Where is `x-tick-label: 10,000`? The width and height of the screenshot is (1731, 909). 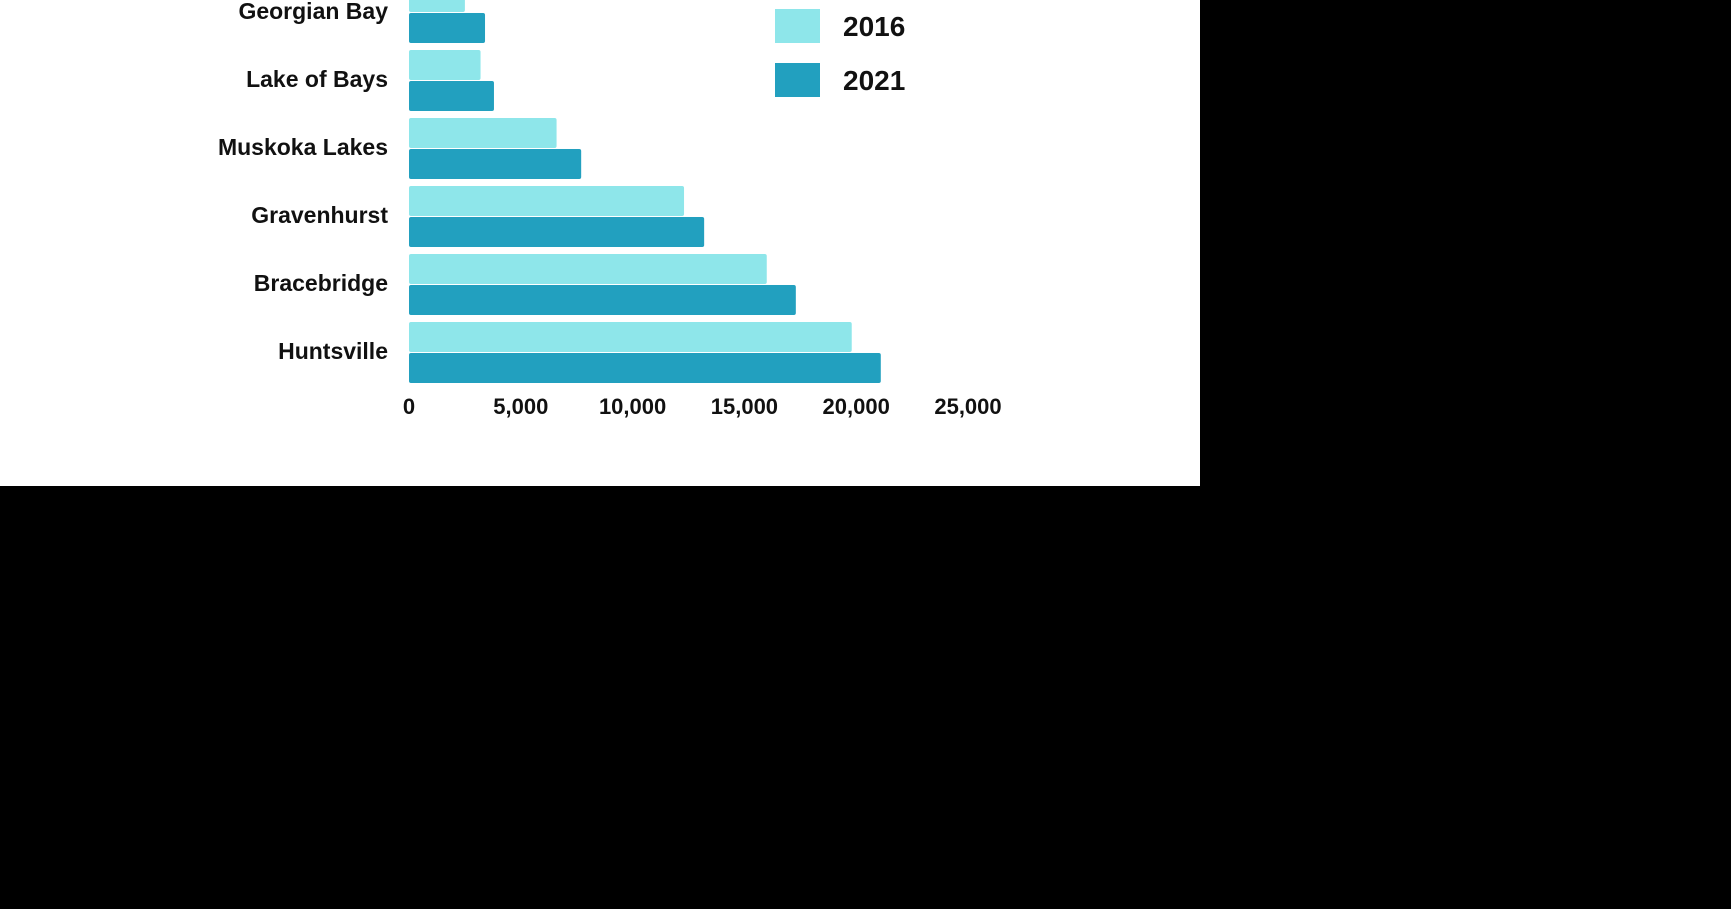
x-tick-label: 10,000 is located at coordinates (632, 406).